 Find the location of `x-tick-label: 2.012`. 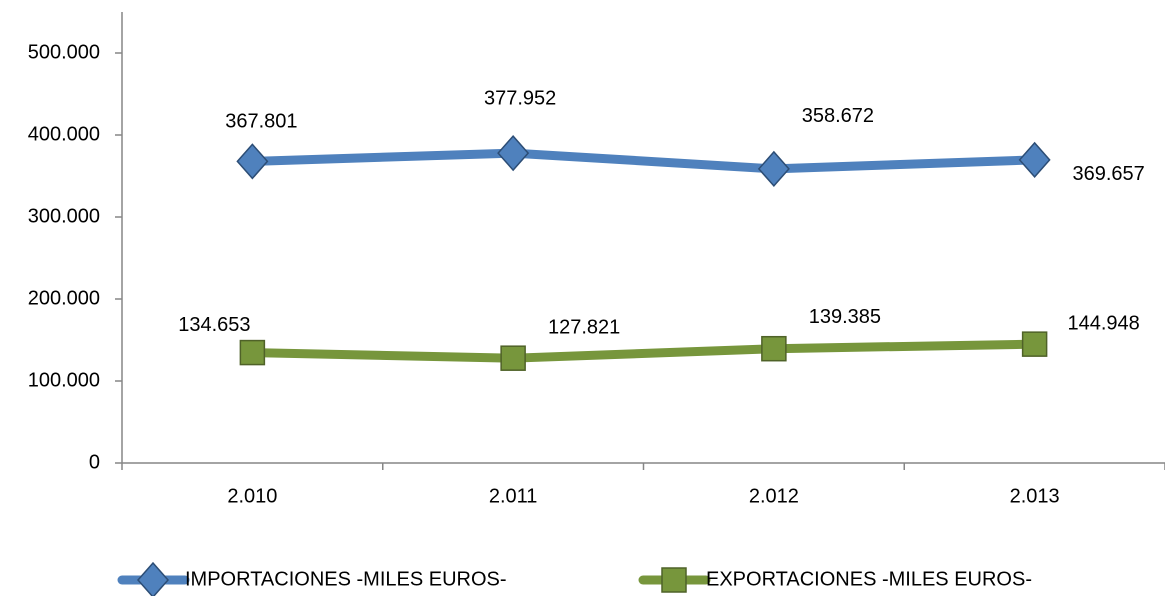

x-tick-label: 2.012 is located at coordinates (774, 496).